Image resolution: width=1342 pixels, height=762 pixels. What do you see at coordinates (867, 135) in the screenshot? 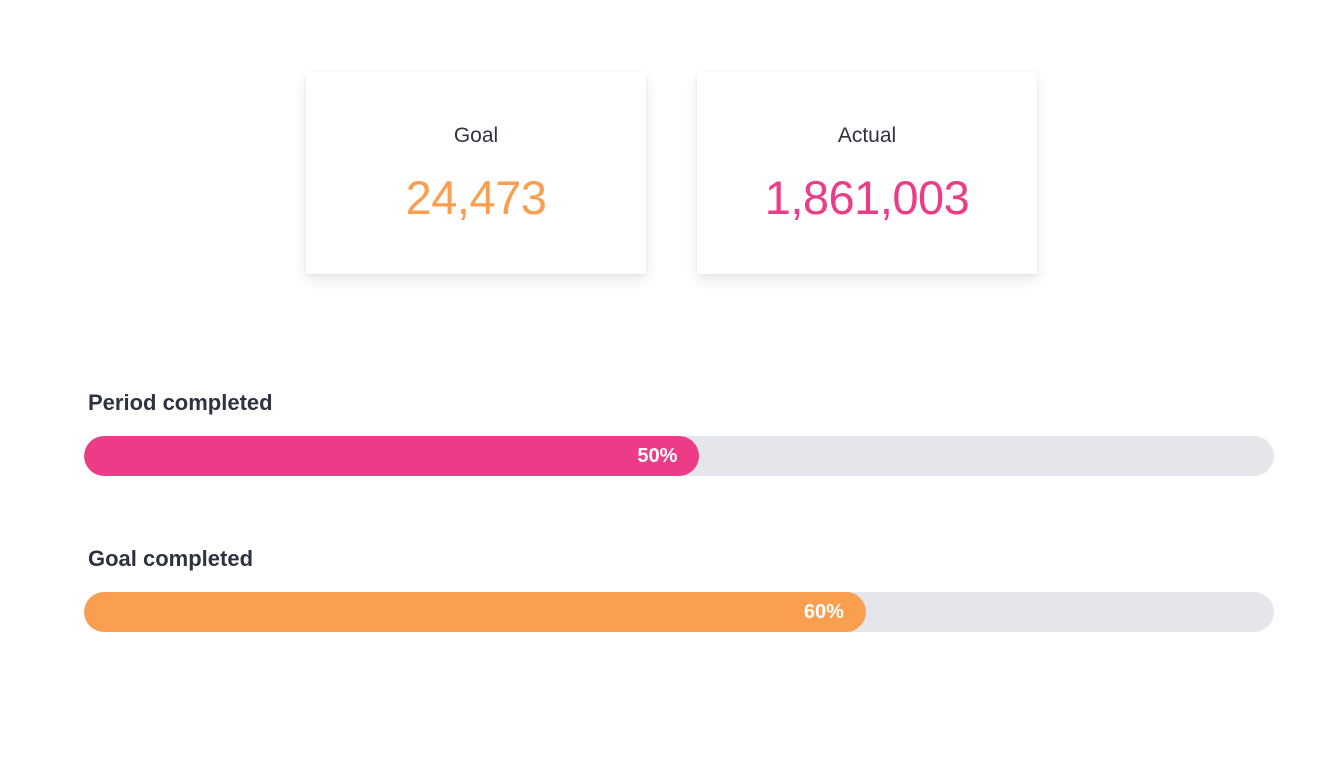
I see `actual-card-label: Actual` at bounding box center [867, 135].